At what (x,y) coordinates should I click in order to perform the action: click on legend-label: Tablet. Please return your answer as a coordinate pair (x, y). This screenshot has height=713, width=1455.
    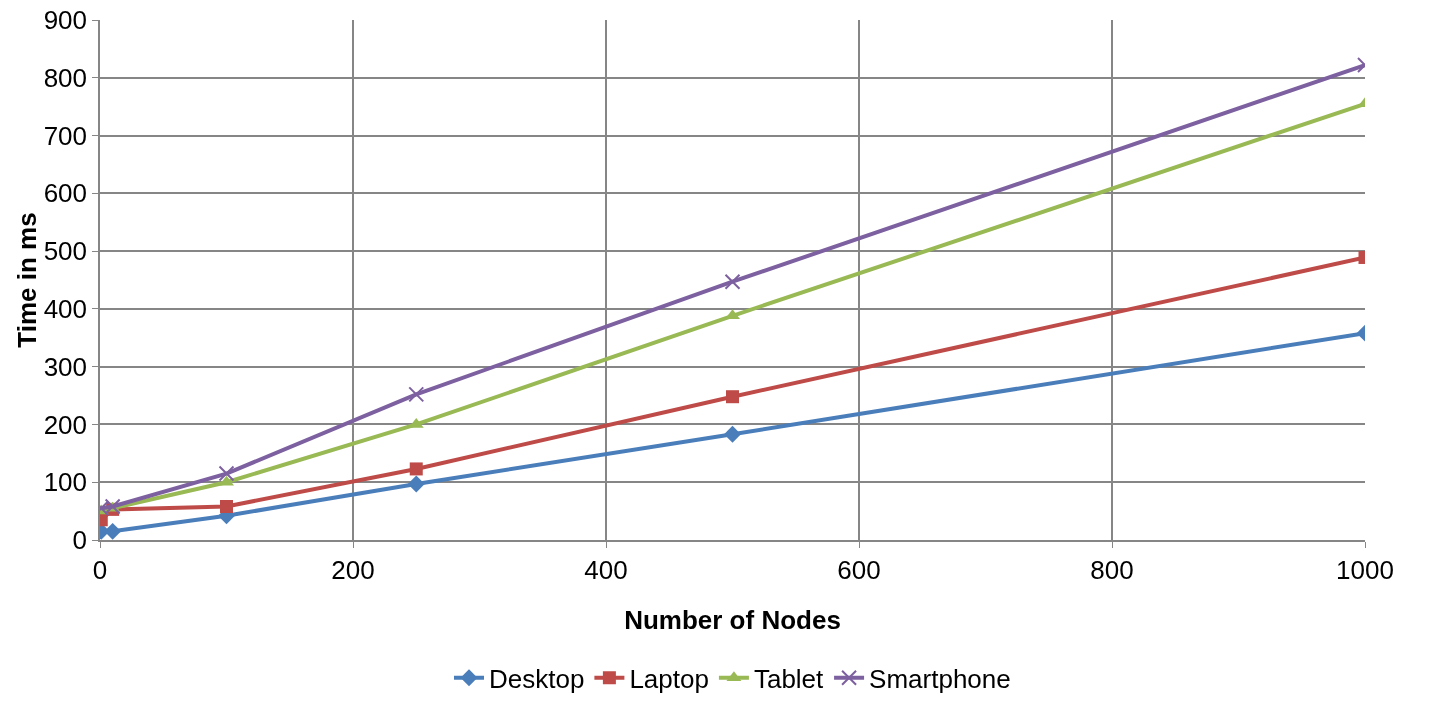
    Looking at the image, I should click on (789, 678).